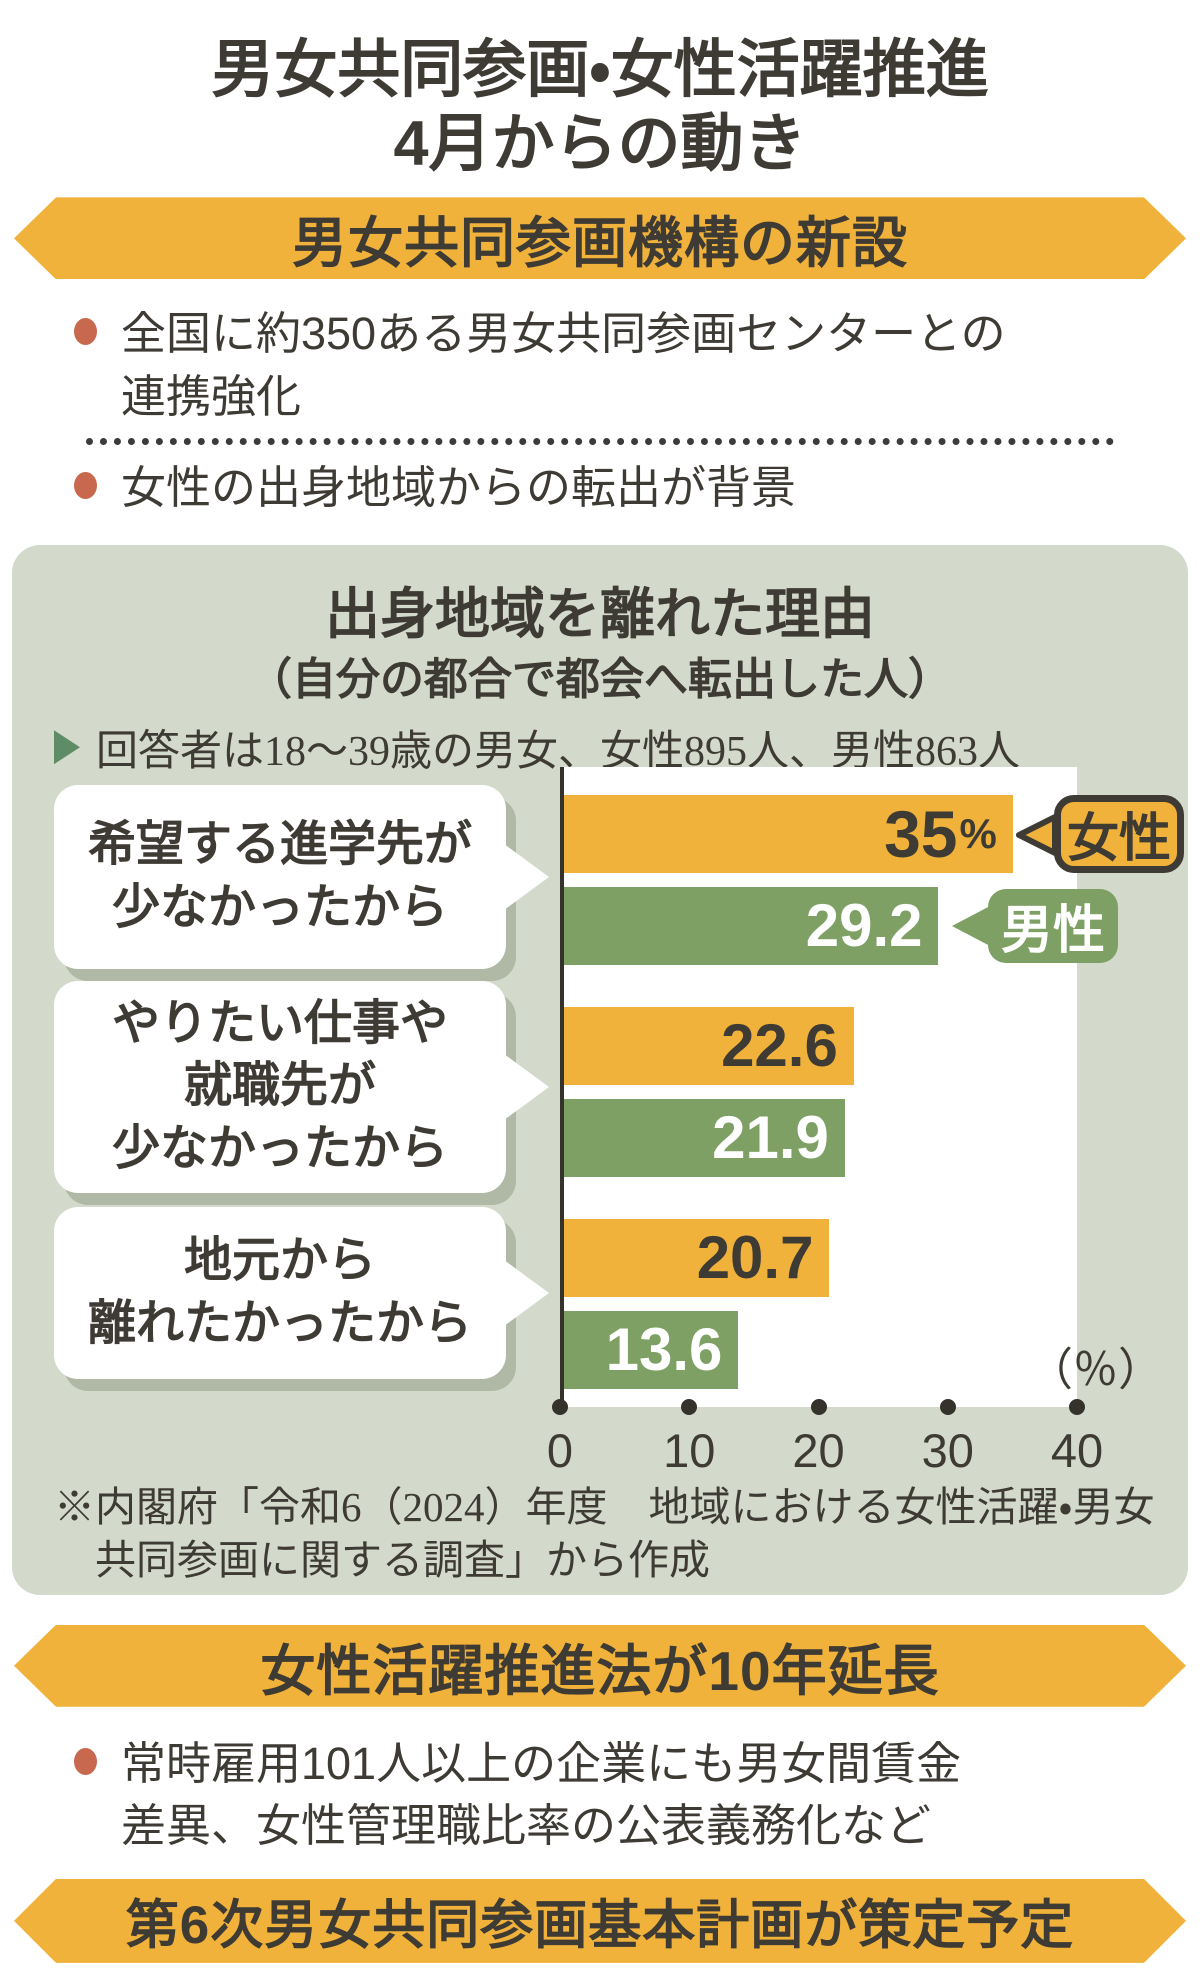 The height and width of the screenshot is (1975, 1200). I want to click on law-bullet-1: 常時雇用101人以上の企業にも男女間賃金 差異、女性管理職比率の公表義務化など, so click(600, 1795).